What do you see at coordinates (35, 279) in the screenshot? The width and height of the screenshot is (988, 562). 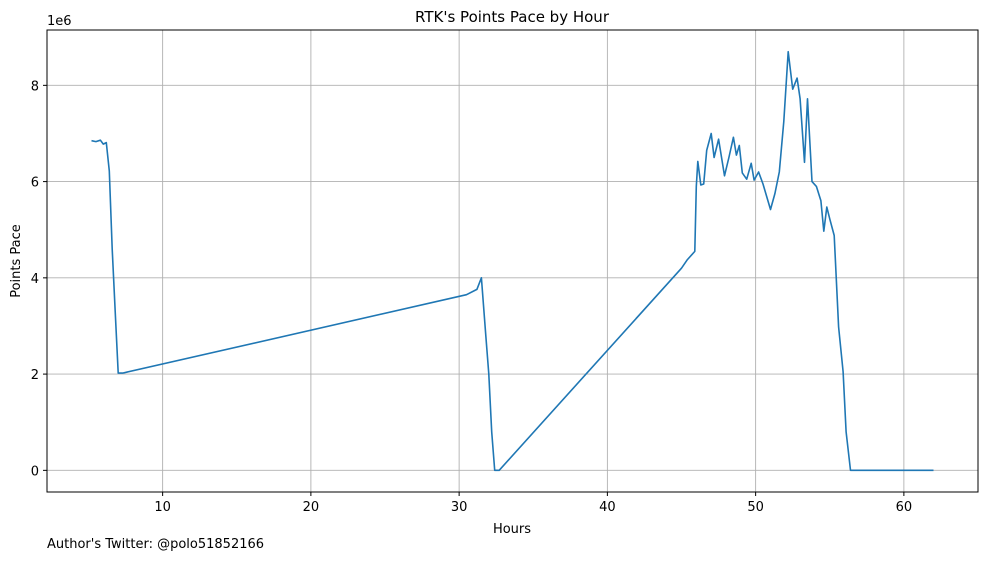 I see `y-tick-label: 4` at bounding box center [35, 279].